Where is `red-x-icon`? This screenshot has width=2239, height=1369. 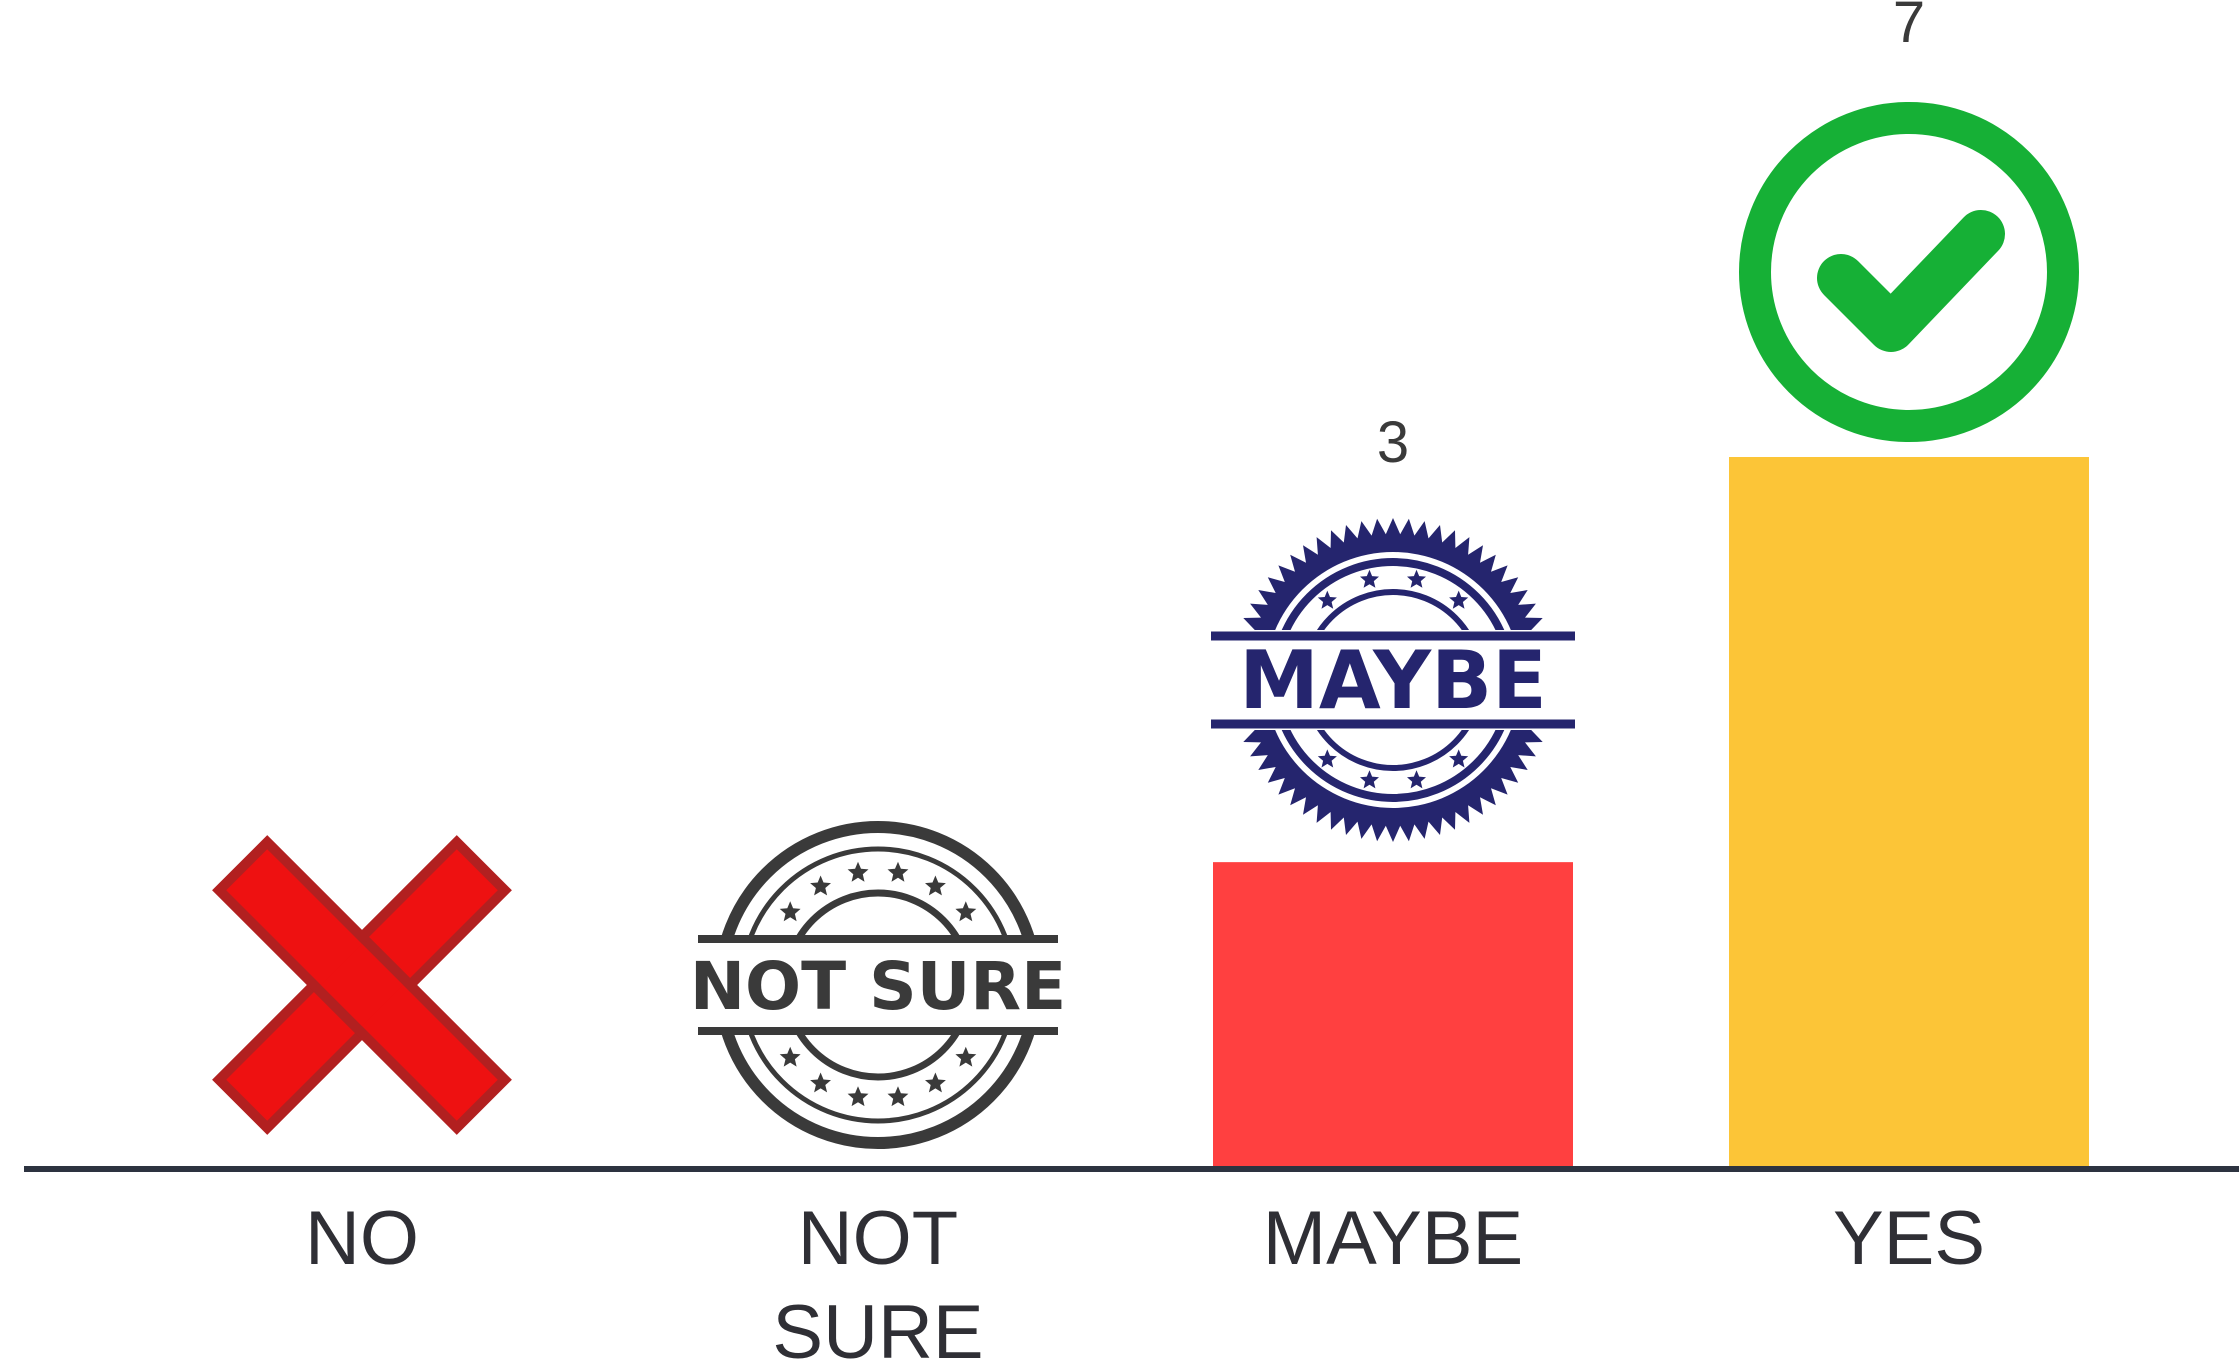
red-x-icon is located at coordinates (362, 985).